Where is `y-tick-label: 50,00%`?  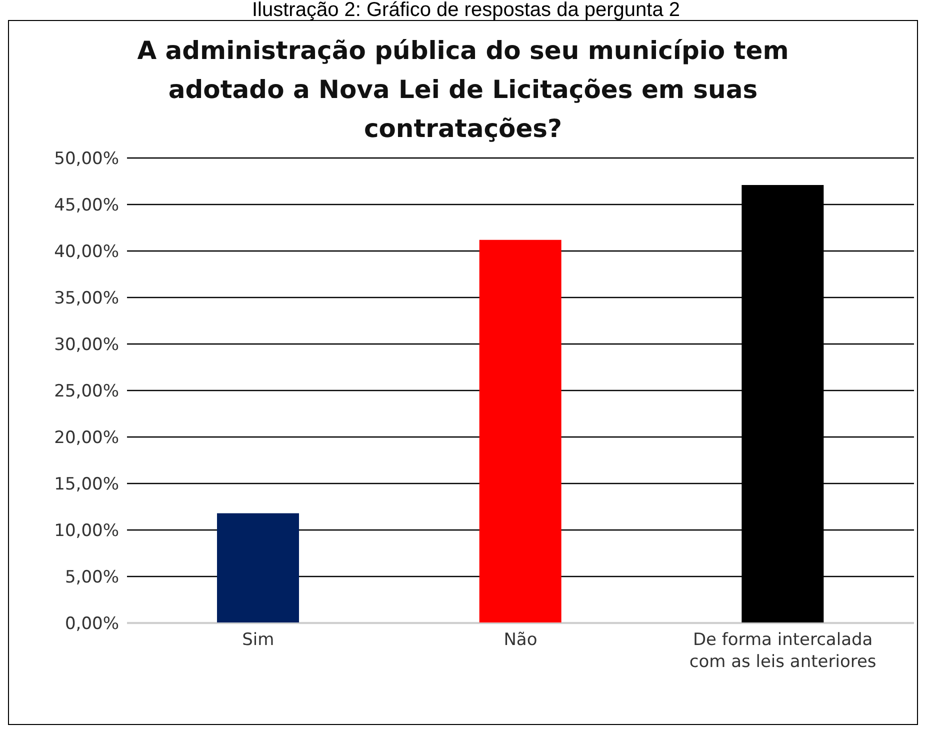
y-tick-label: 50,00% is located at coordinates (86, 159).